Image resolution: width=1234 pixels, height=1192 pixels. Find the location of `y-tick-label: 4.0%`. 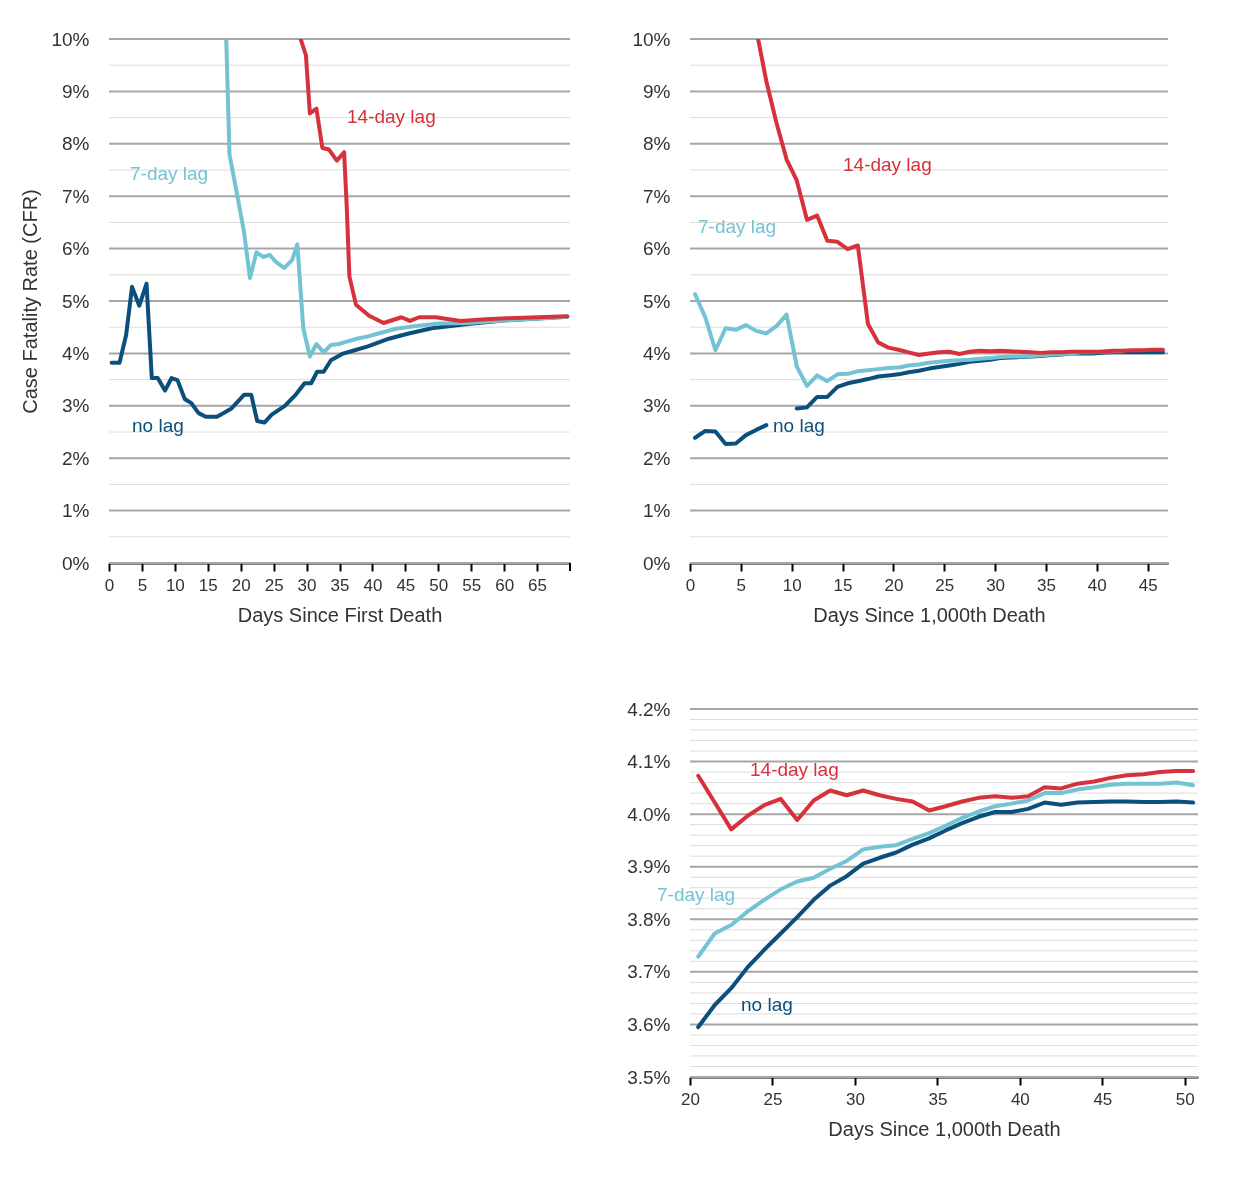

y-tick-label: 4.0% is located at coordinates (649, 814).